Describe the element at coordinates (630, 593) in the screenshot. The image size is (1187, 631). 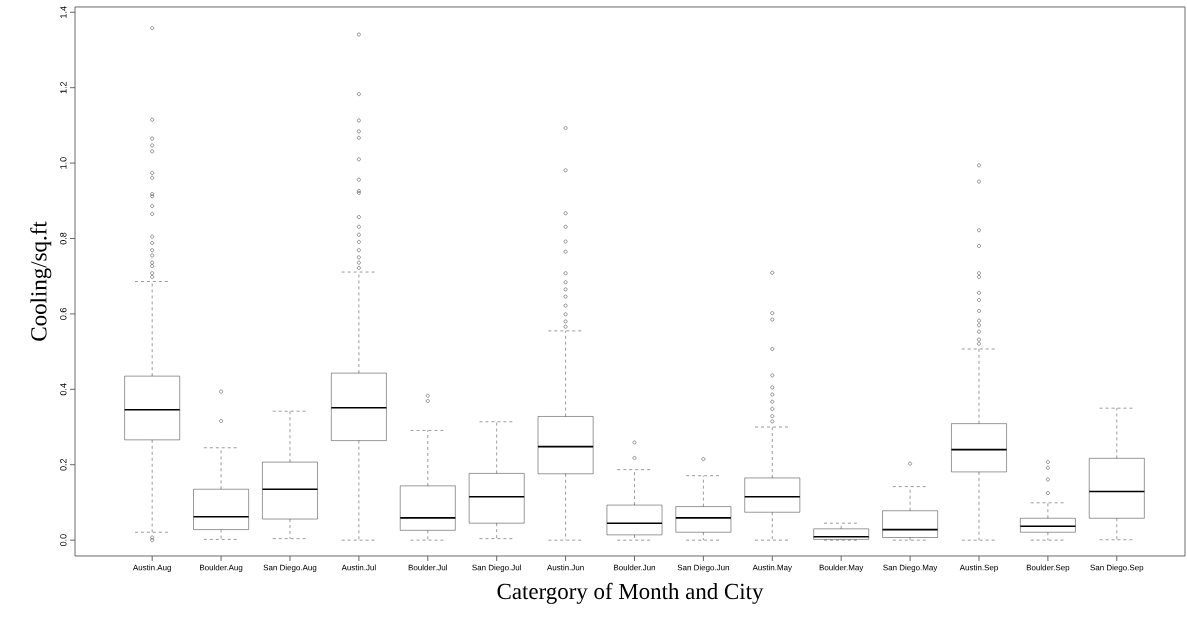
I see `x-axis-title: Catergory of Month and City` at that location.